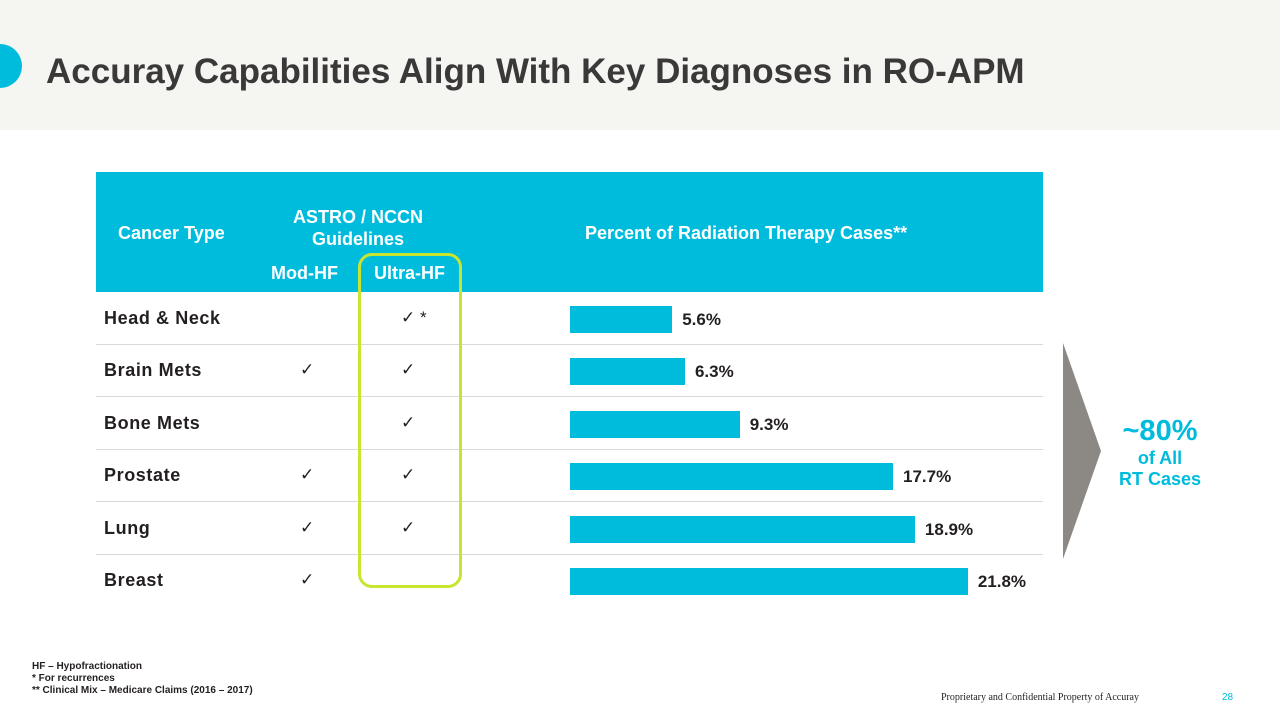  I want to click on table-row: Brain Mets ✓ ✓ 6.3%, so click(569, 371).